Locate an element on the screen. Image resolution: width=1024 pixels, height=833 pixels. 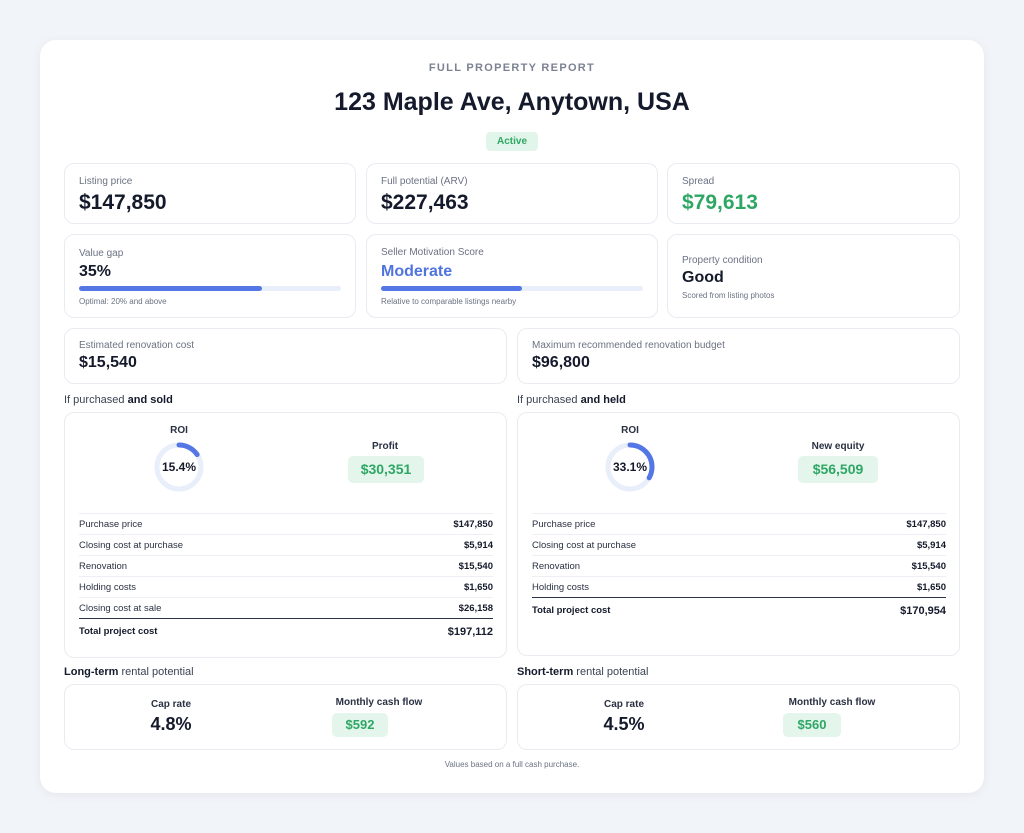
arv-card: Full potential (ARV) $227,463 is located at coordinates (512, 193).